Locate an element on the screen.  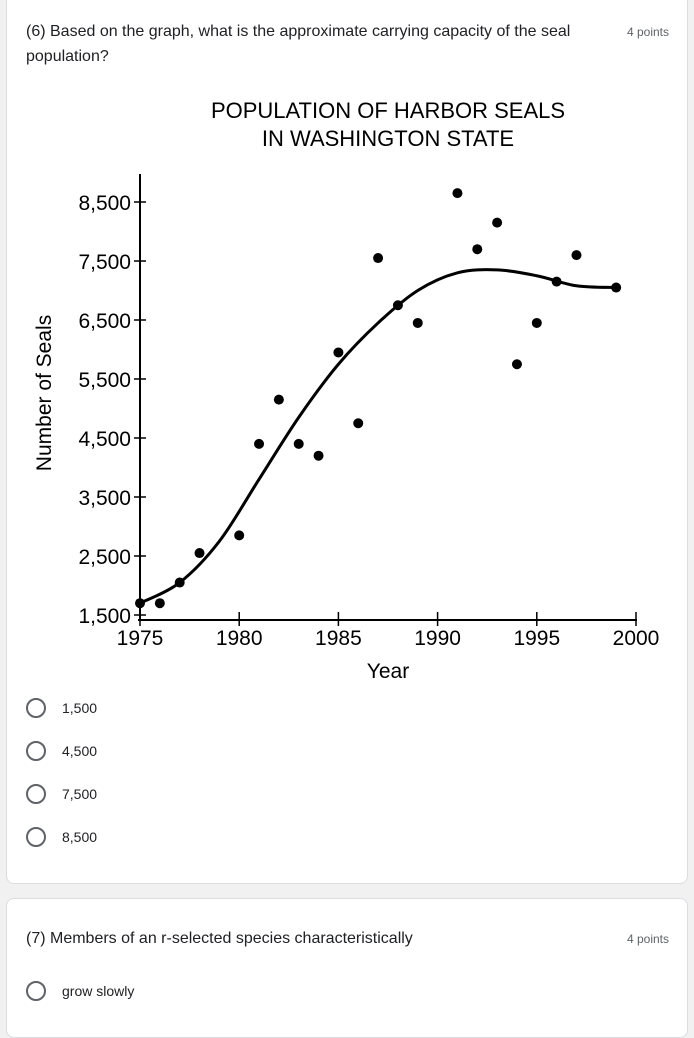
option-1500: 1,500 is located at coordinates (61, 708).